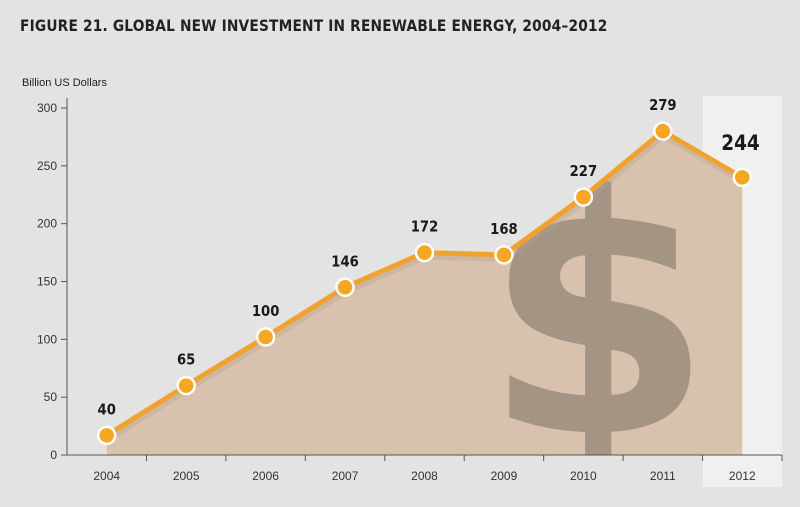  What do you see at coordinates (742, 476) in the screenshot?
I see `x-tick-label: 2012` at bounding box center [742, 476].